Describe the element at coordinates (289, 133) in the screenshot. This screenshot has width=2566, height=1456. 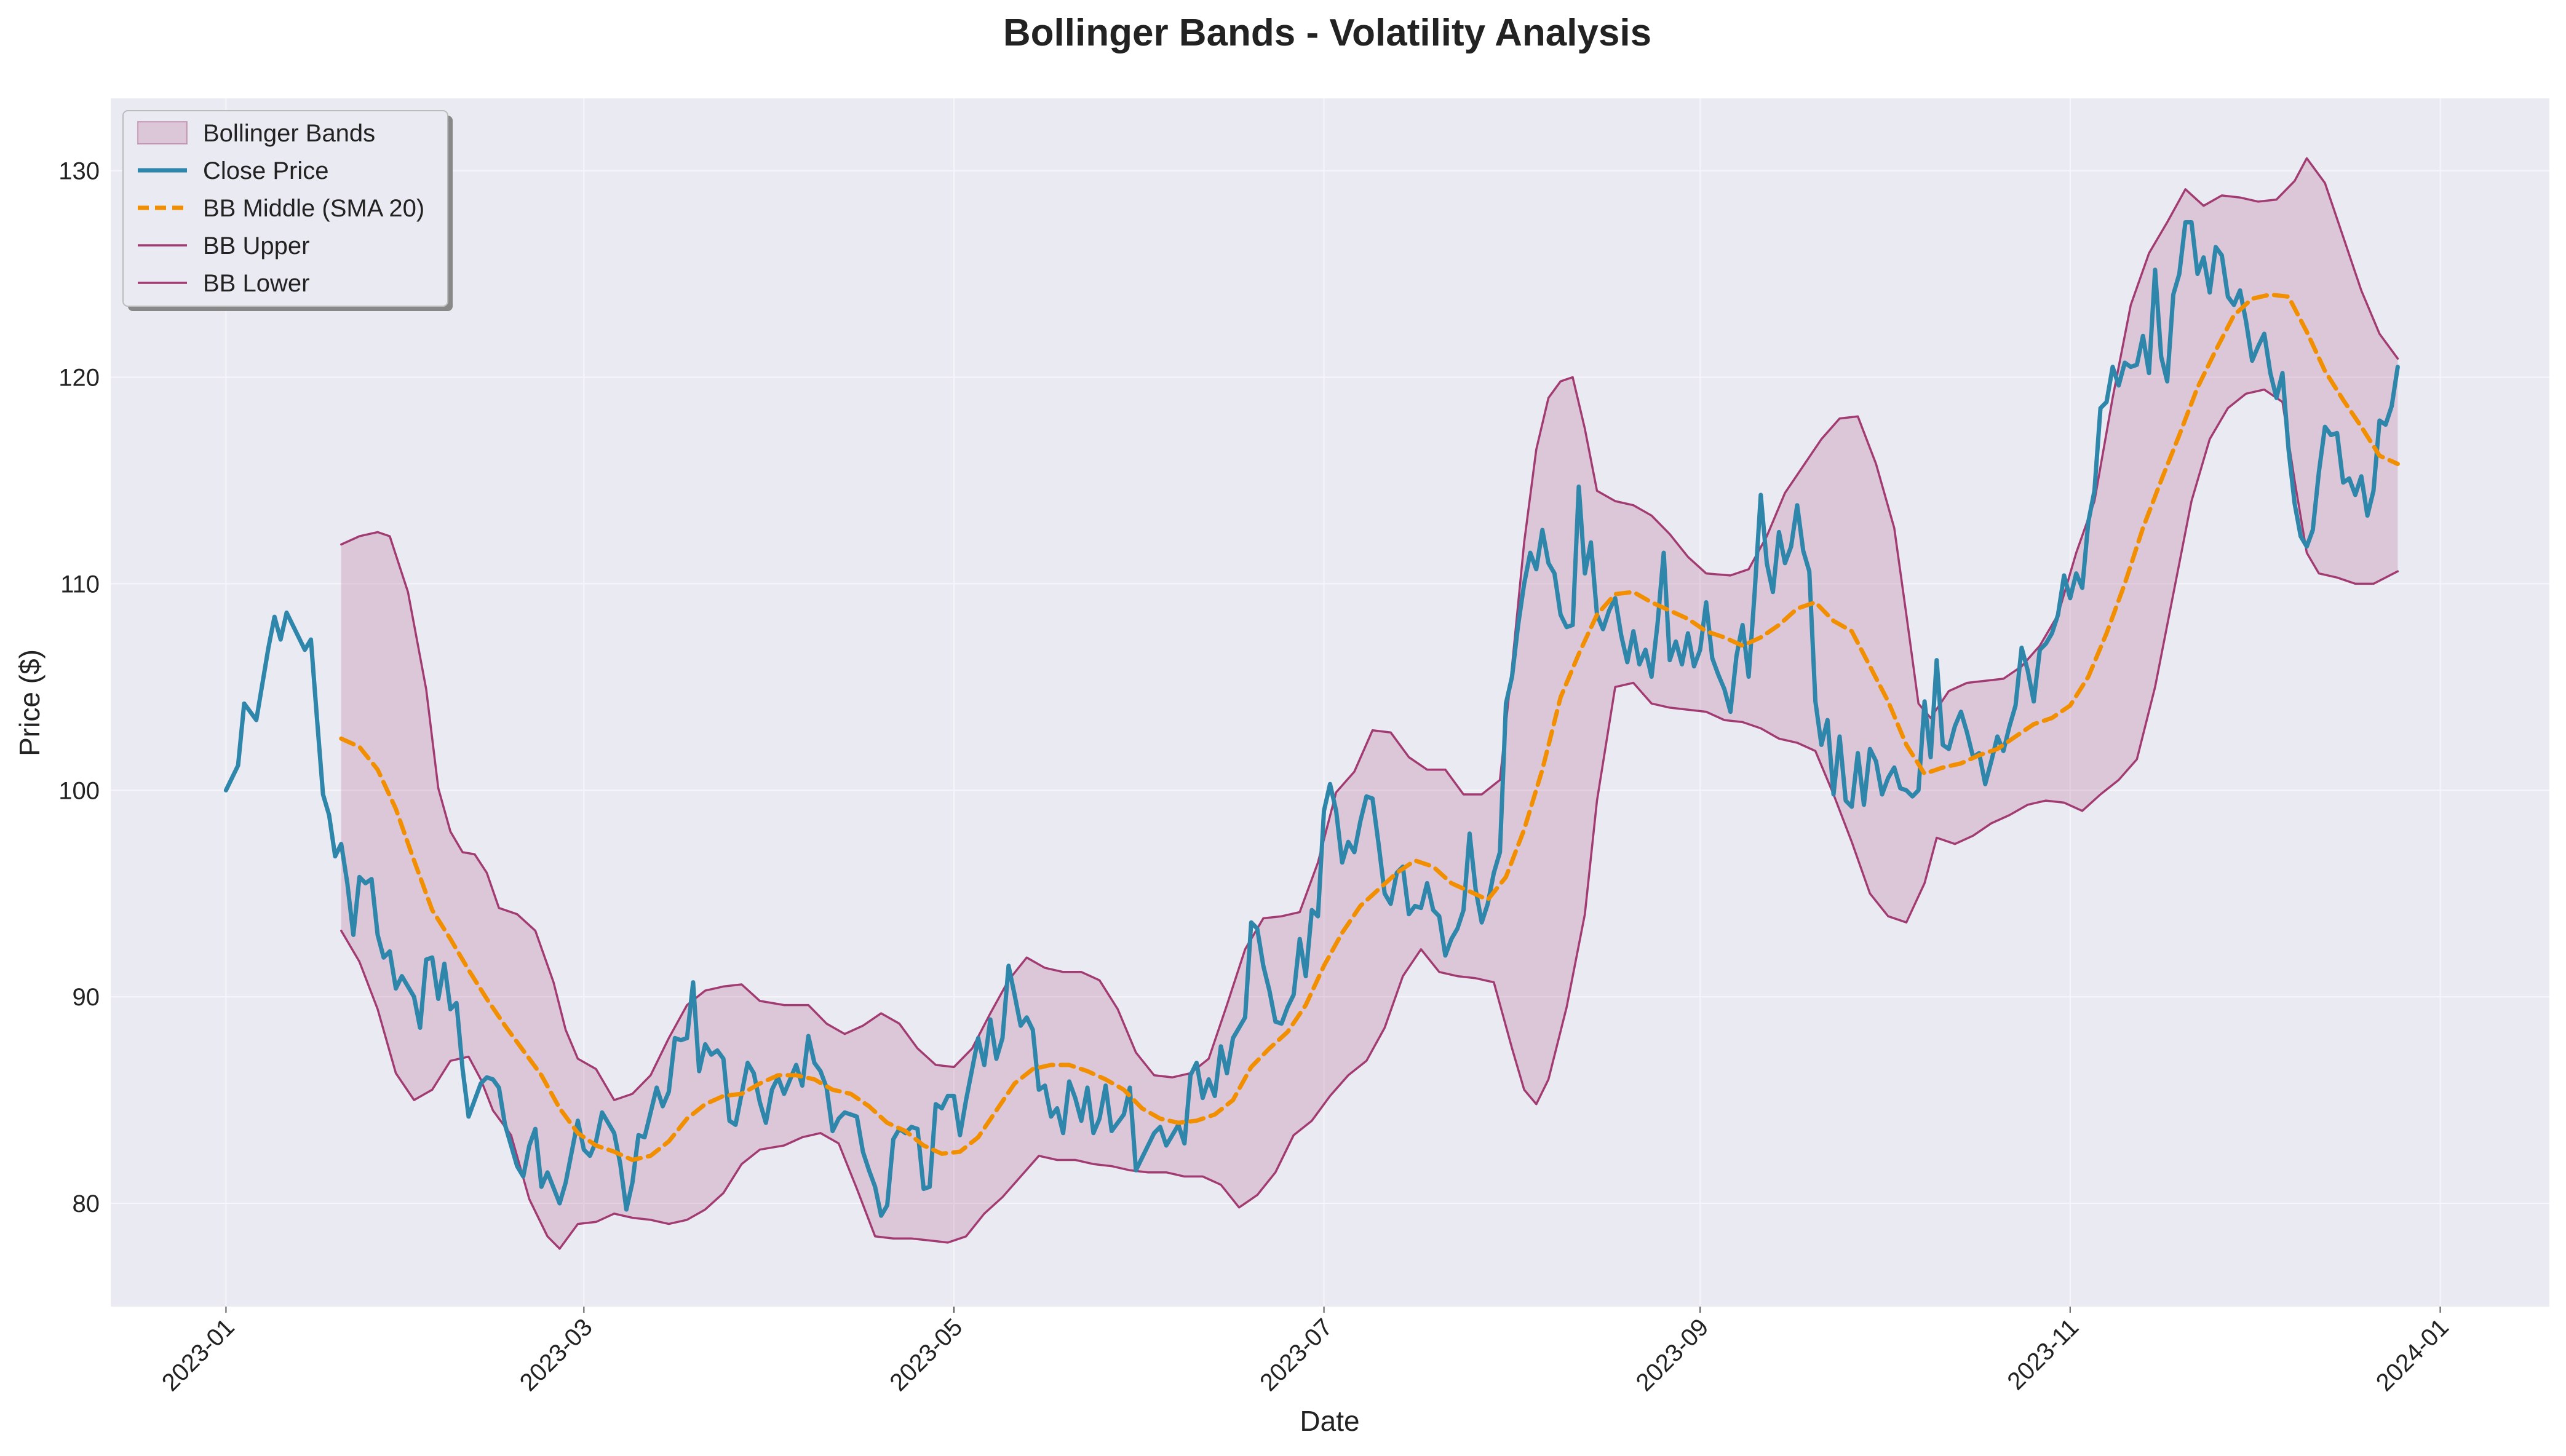
I see `legend-label: Bollinger Bands` at that location.